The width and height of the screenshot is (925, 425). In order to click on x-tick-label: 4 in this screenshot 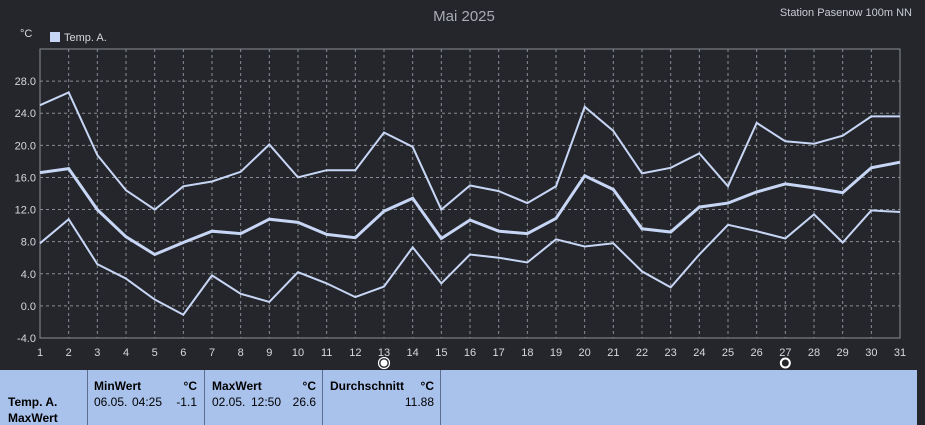, I will do `click(126, 353)`.